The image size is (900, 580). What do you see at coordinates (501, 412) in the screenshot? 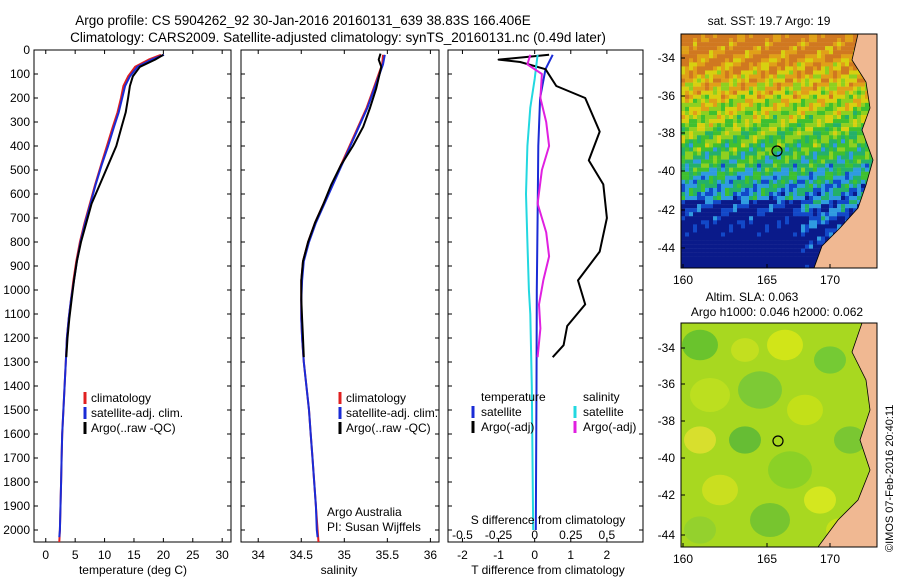
I see `legend-entry: satellite` at bounding box center [501, 412].